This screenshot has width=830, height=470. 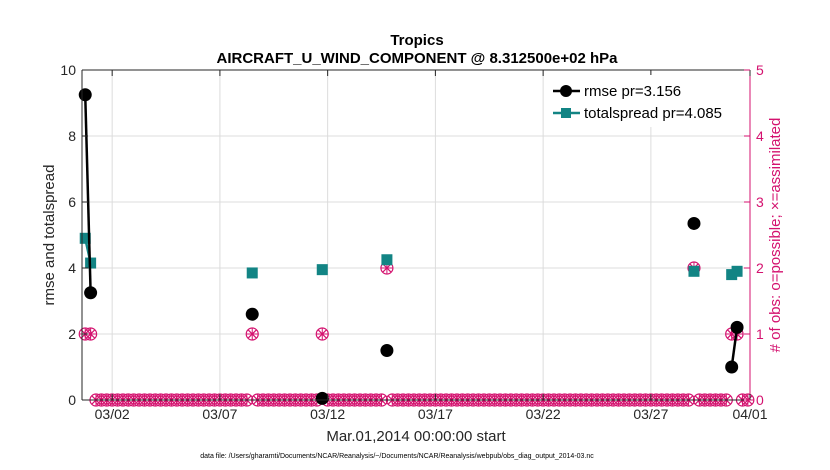 I want to click on legend-box, so click(x=645, y=101).